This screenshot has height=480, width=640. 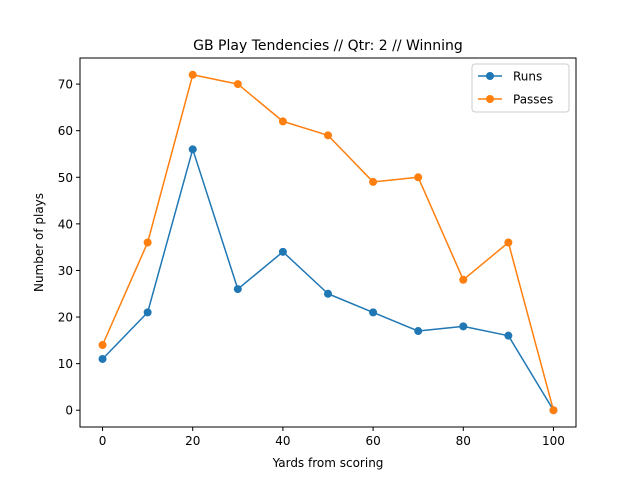 What do you see at coordinates (328, 46) in the screenshot?
I see `chart-title: GB Play Tendencies // Qtr: 2 // Winning` at bounding box center [328, 46].